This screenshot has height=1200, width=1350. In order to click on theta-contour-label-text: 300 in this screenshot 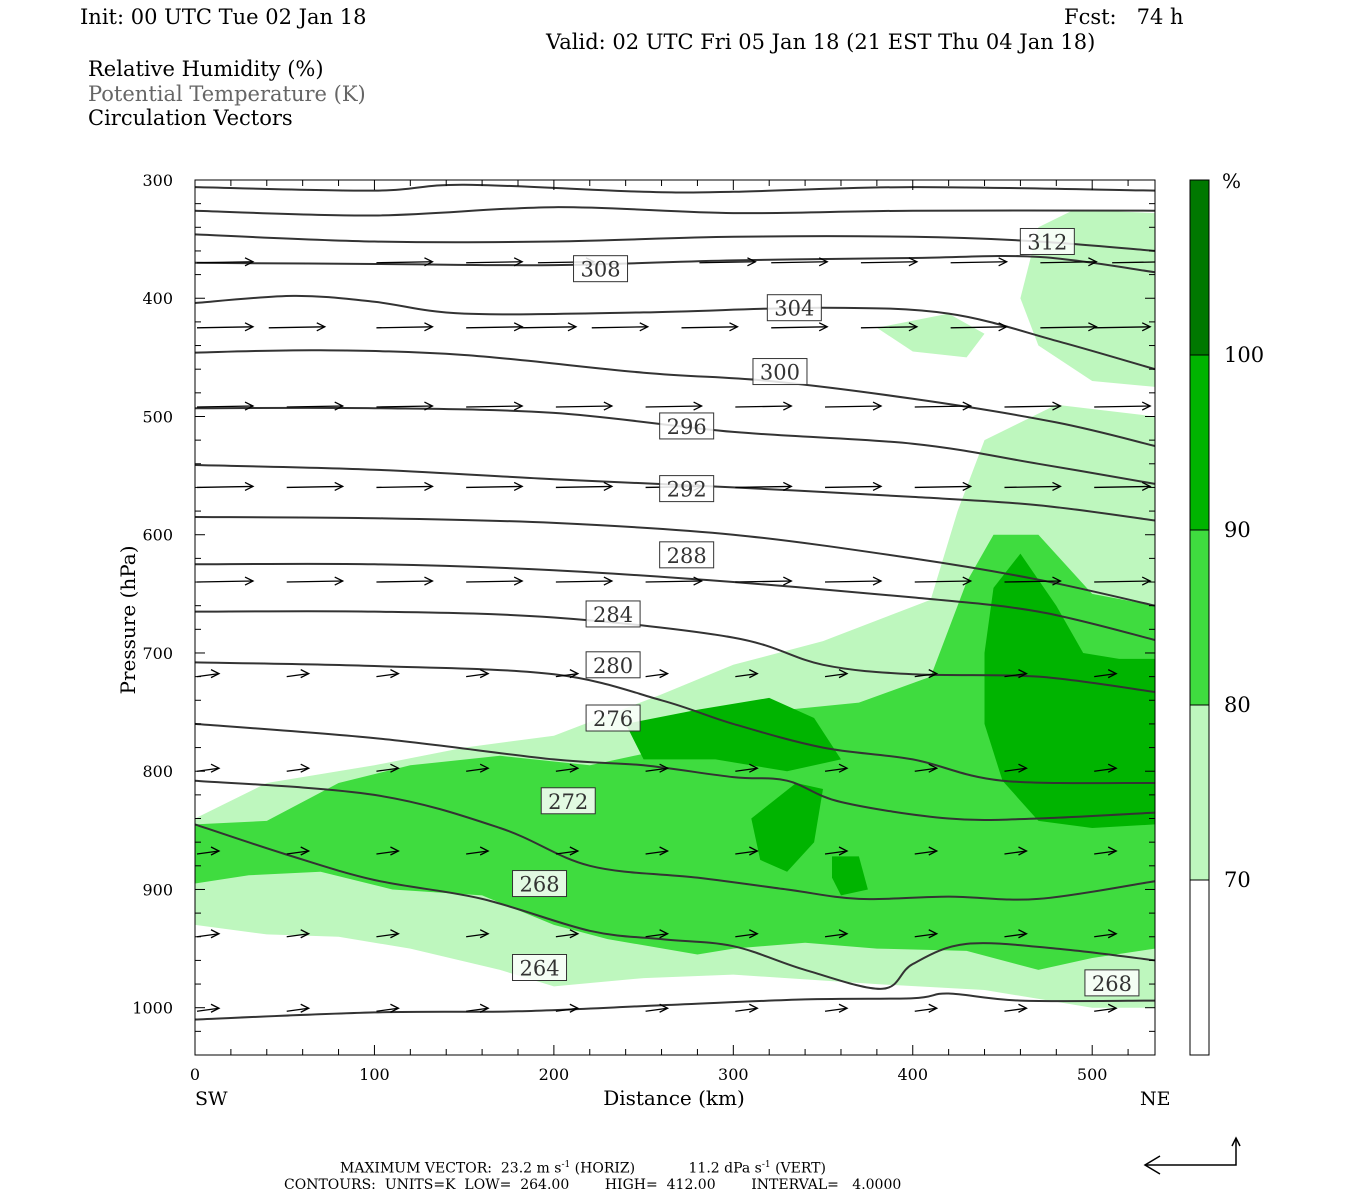, I will do `click(780, 373)`.